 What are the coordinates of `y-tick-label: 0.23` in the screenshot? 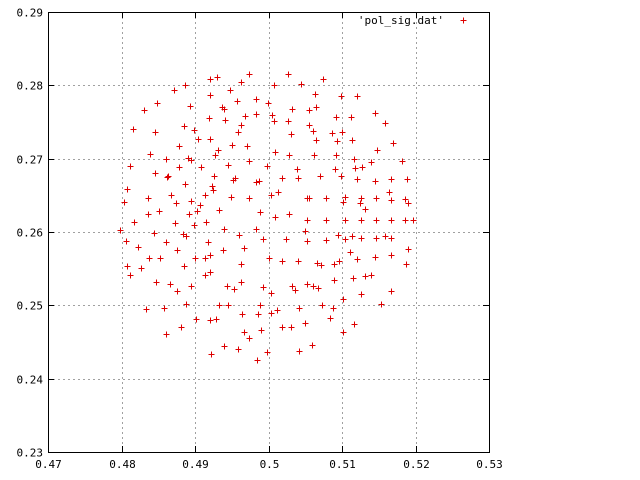 It's located at (30, 453).